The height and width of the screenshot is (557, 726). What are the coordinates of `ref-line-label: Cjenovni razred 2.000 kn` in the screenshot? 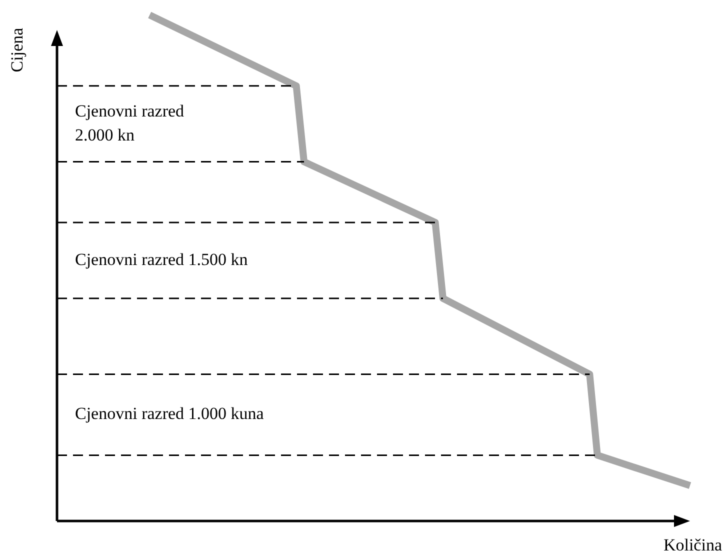 It's located at (130, 122).